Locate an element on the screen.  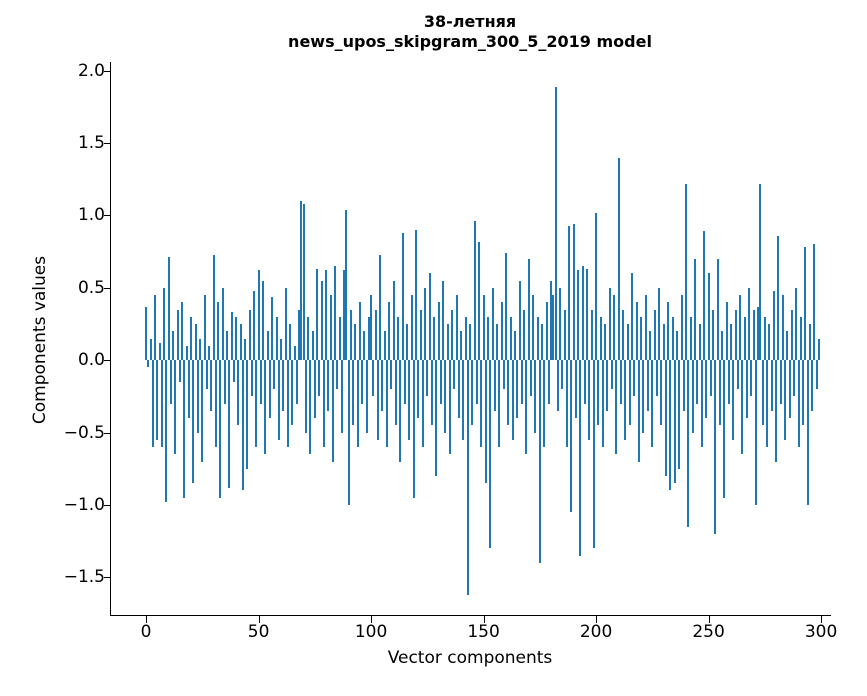
chart-title-line1: 38-летняя is located at coordinates (470, 21).